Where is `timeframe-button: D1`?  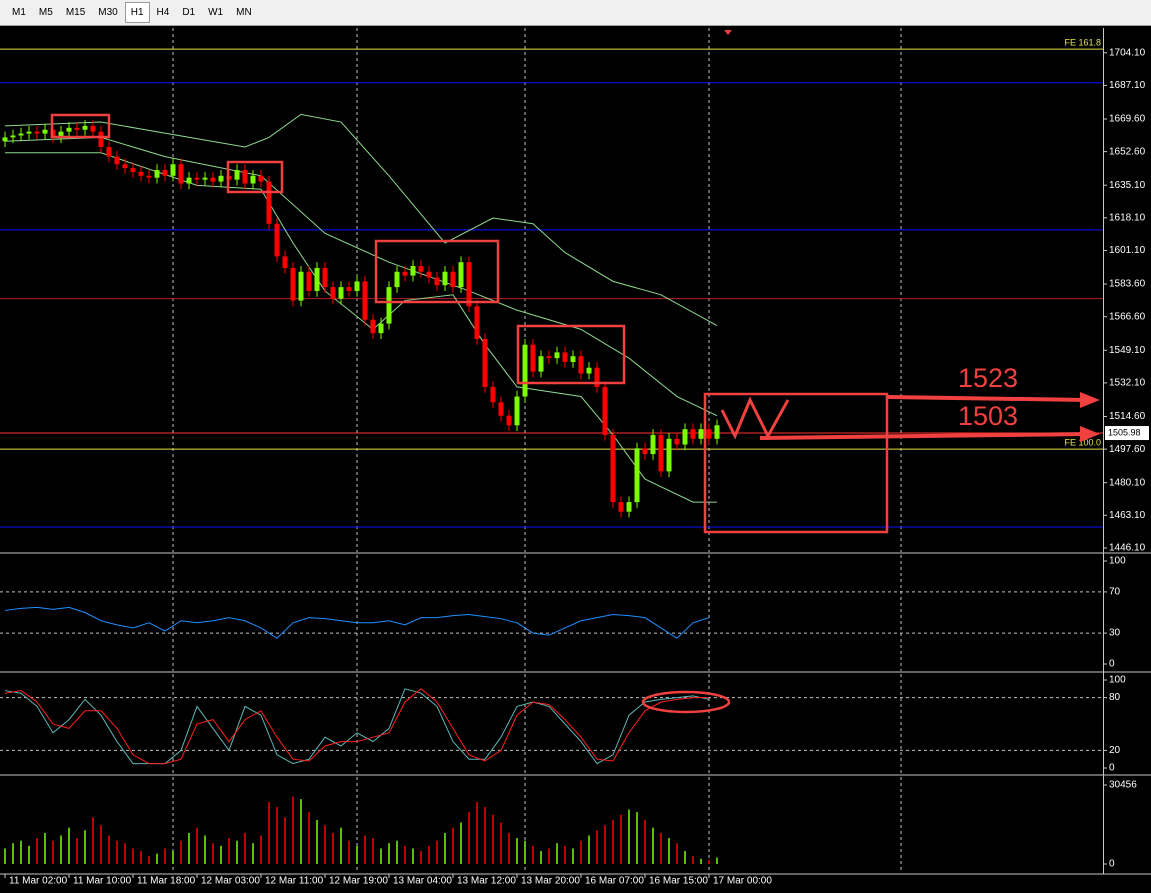
timeframe-button: D1 is located at coordinates (189, 12).